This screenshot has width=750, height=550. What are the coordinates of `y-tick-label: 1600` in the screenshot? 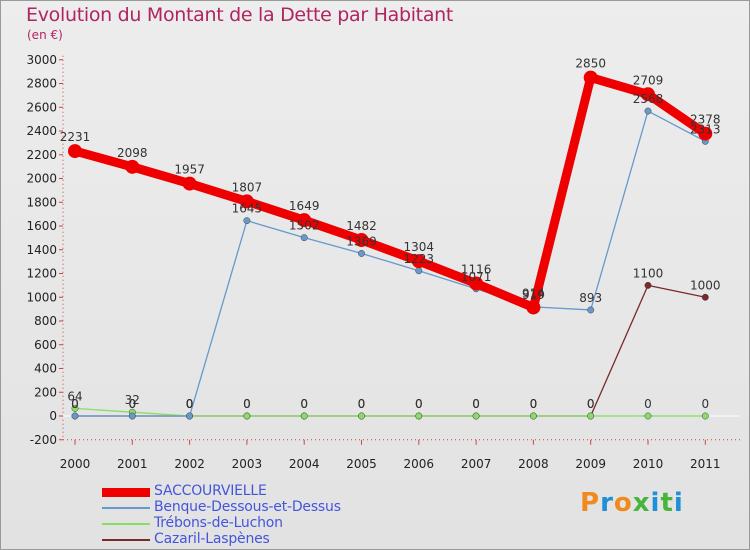 It's located at (41, 226).